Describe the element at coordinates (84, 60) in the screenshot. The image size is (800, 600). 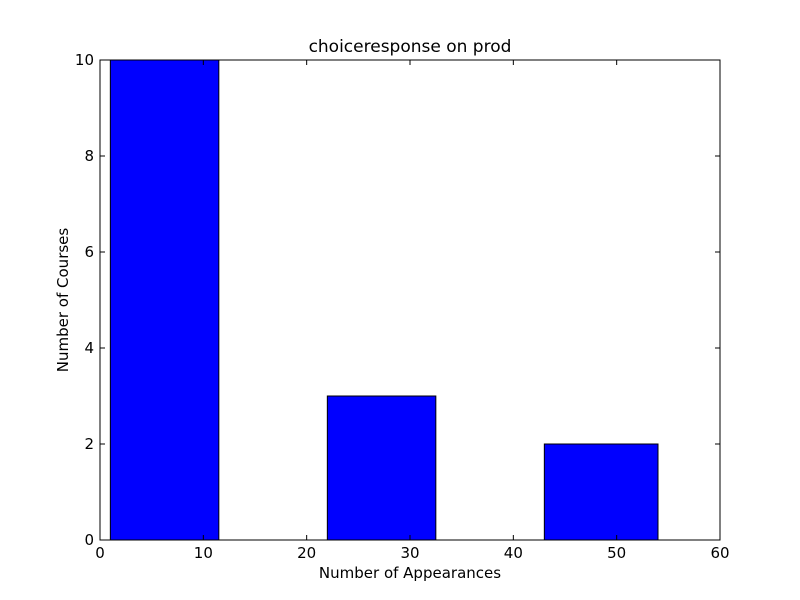
I see `y-tick-label: 10` at that location.